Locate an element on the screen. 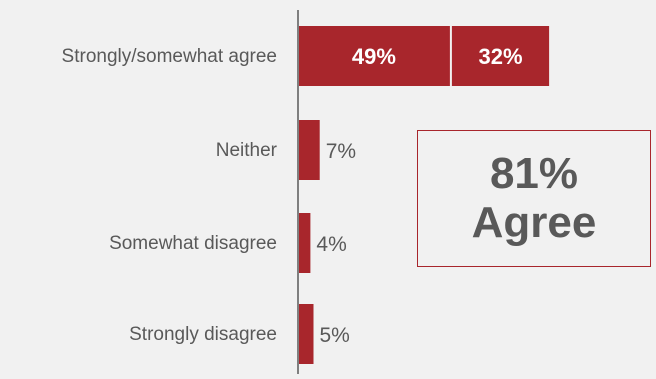 The width and height of the screenshot is (656, 379). category-label-3: Strongly disagree is located at coordinates (203, 334).